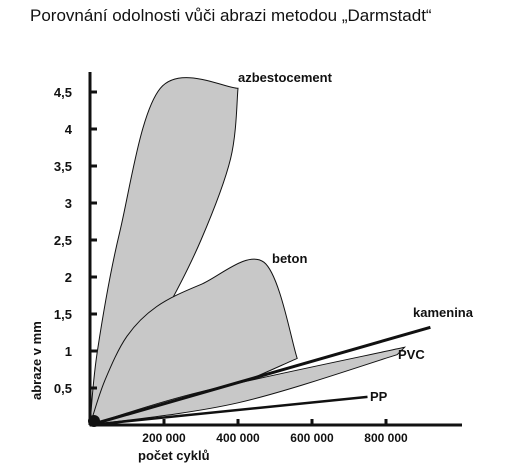 The height and width of the screenshot is (470, 505). What do you see at coordinates (411, 354) in the screenshot?
I see `series-label-pvc: PVC` at bounding box center [411, 354].